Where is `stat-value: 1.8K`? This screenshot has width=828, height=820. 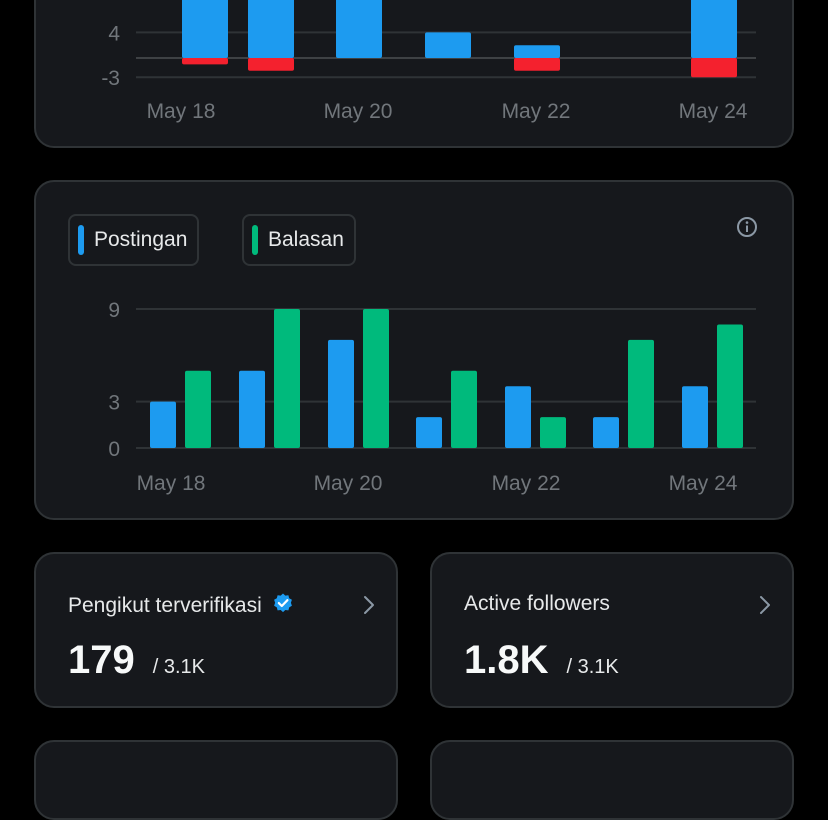 stat-value: 1.8K is located at coordinates (506, 660).